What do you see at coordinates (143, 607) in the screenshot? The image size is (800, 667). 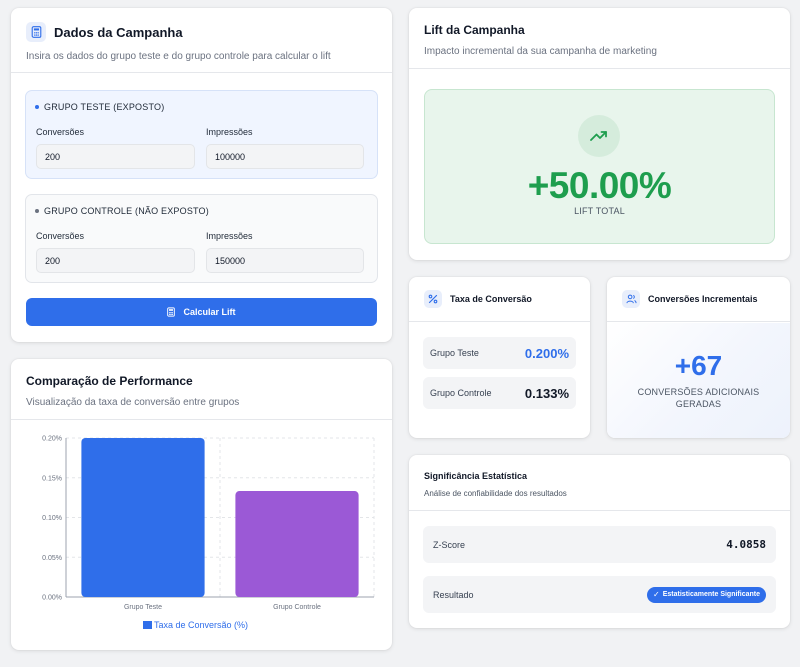 I see `x-tick-label: Grupo Teste` at bounding box center [143, 607].